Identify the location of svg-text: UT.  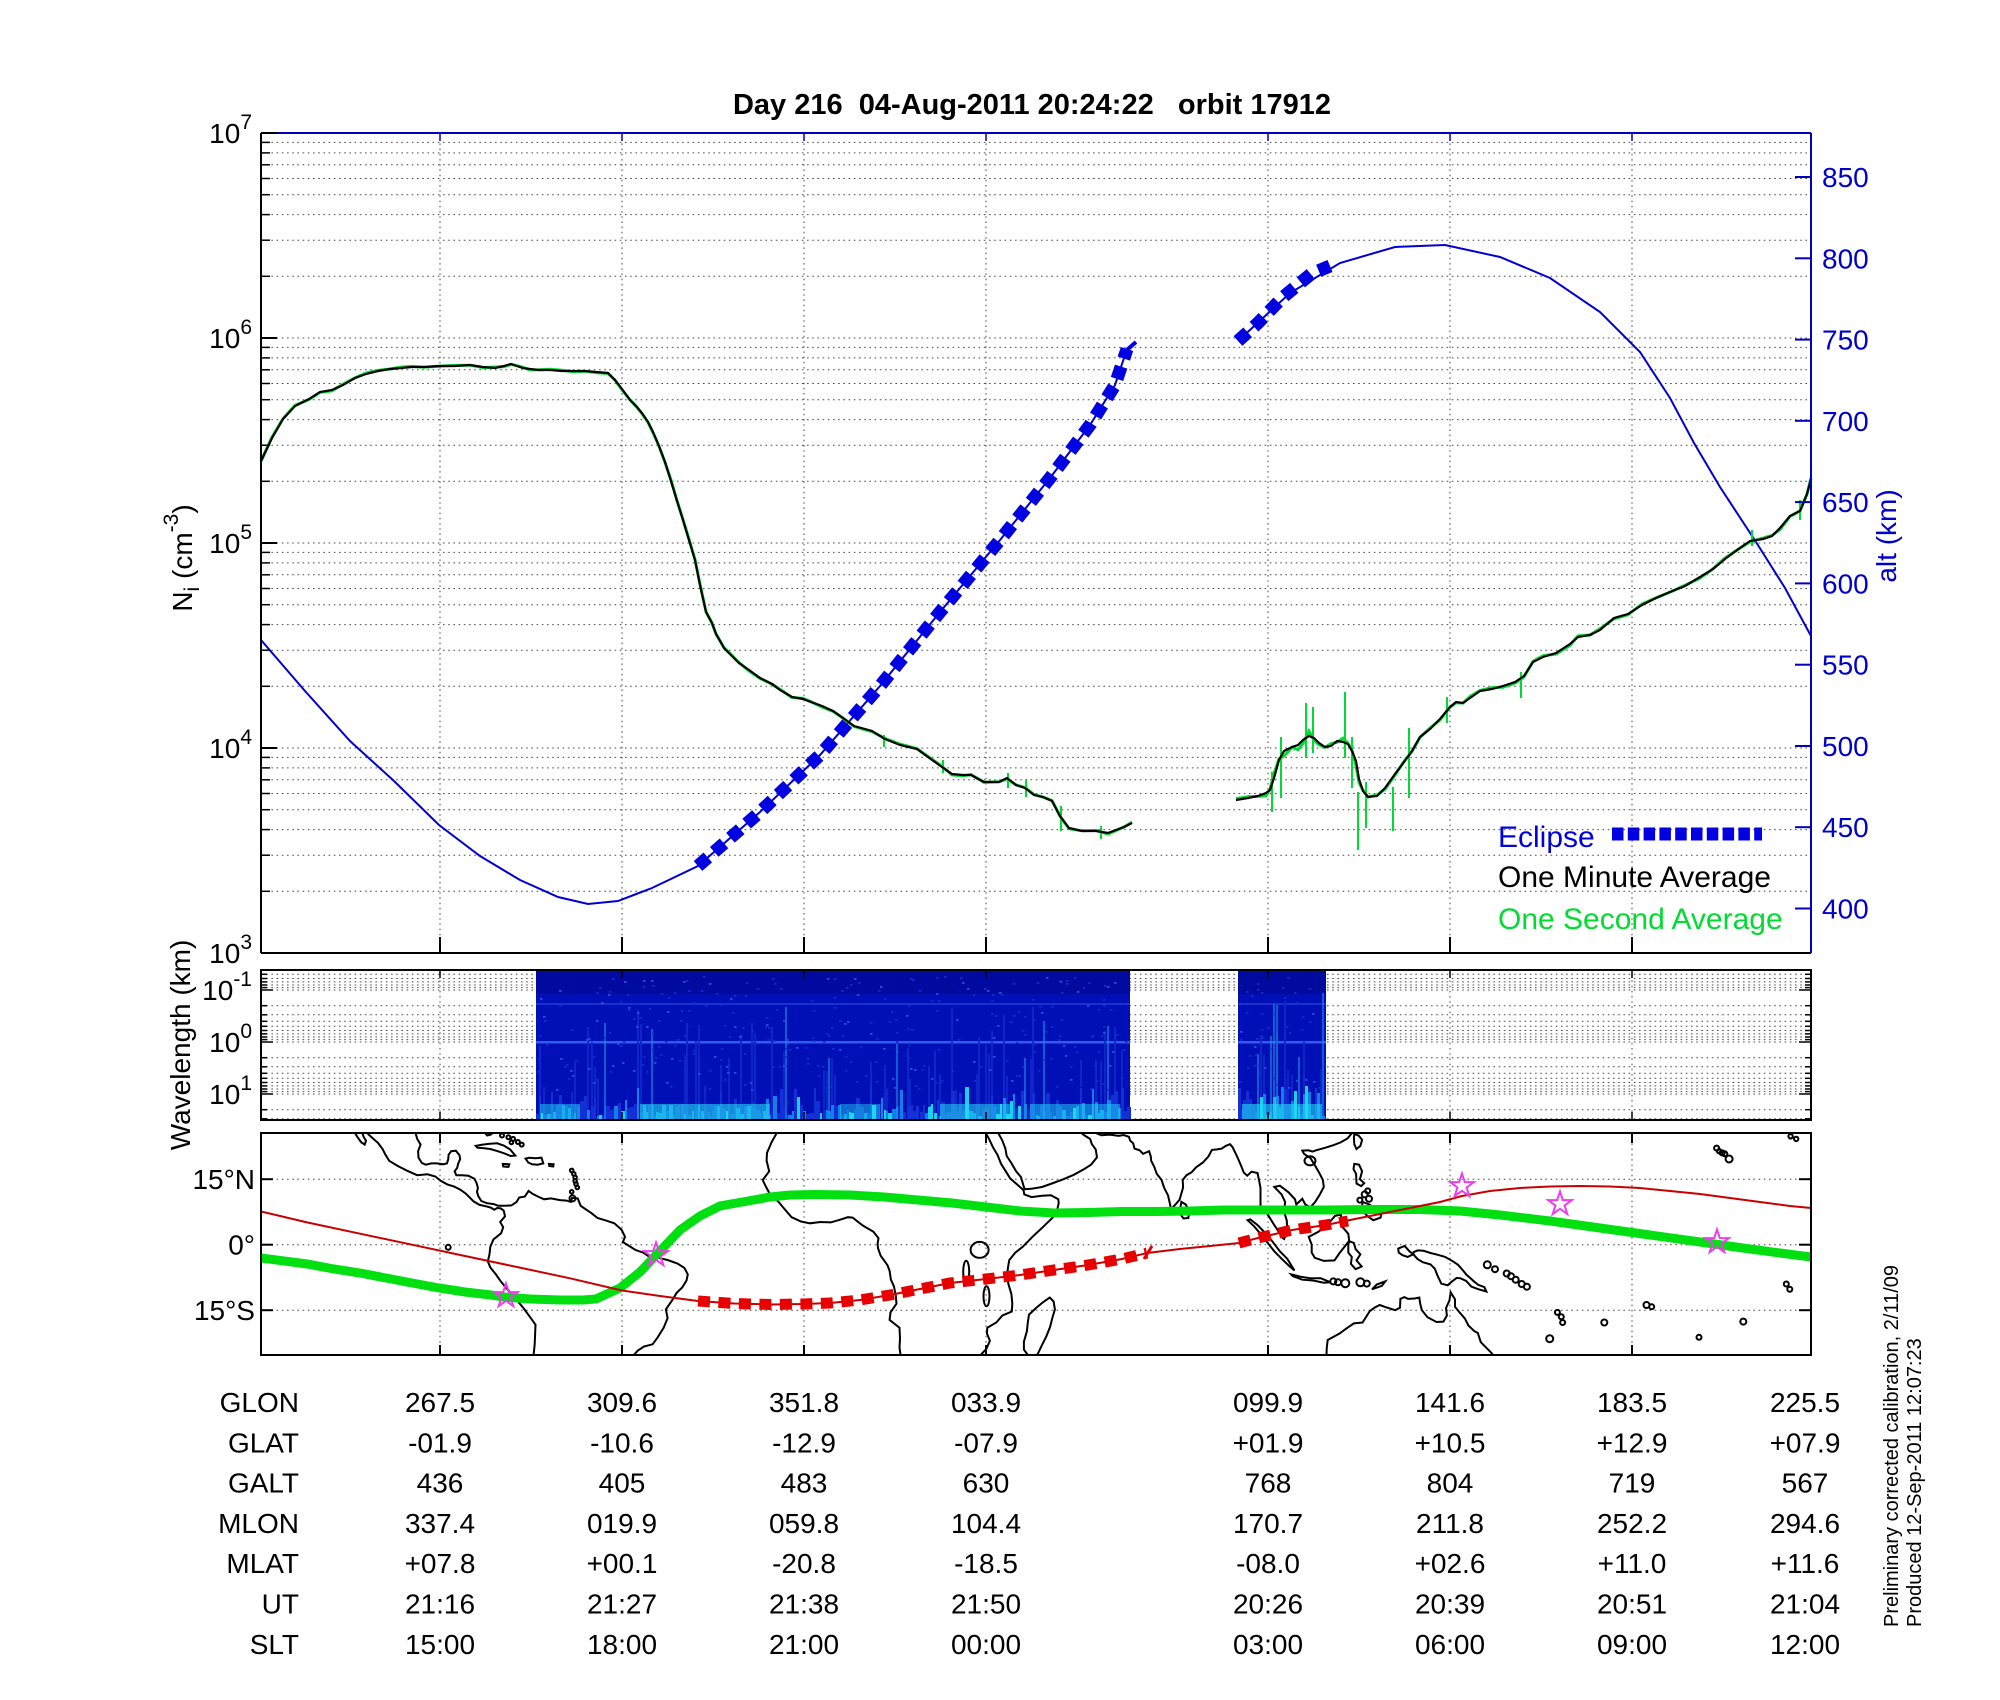
(280, 1604).